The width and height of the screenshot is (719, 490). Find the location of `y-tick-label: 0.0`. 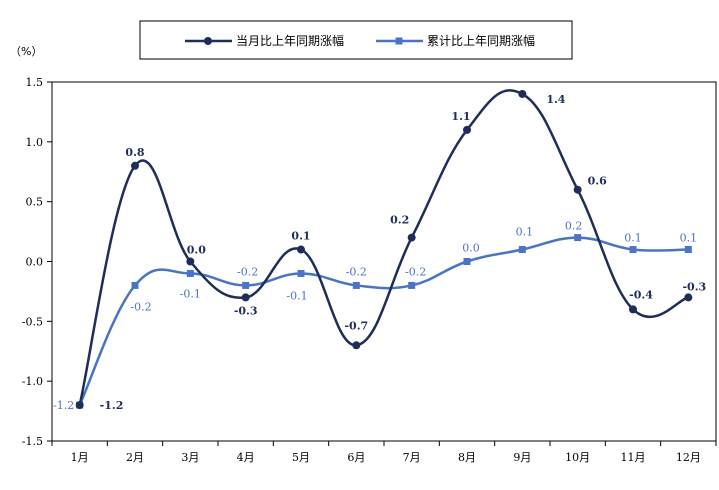

y-tick-label: 0.0 is located at coordinates (35, 262).